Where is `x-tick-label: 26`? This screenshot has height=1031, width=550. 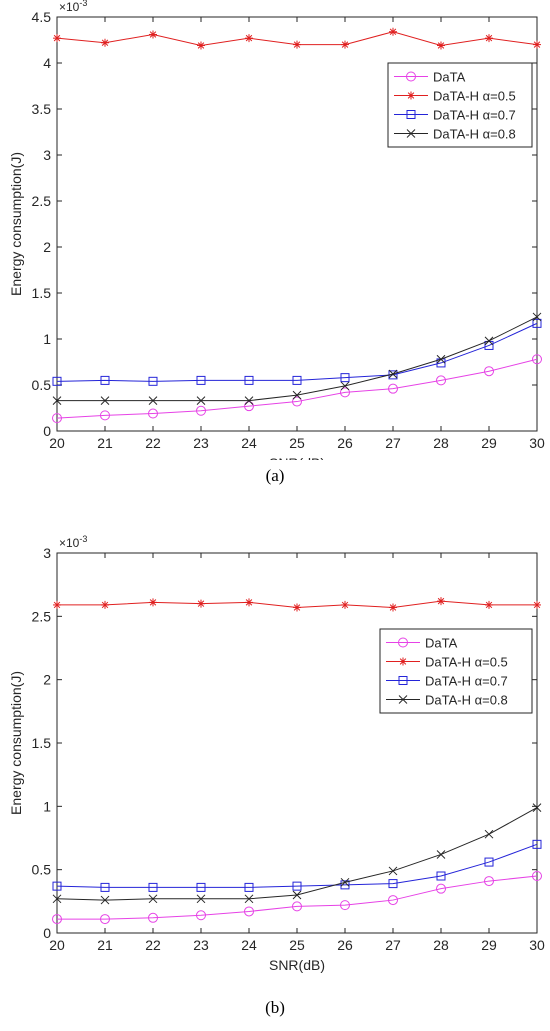
x-tick-label: 26 is located at coordinates (345, 443).